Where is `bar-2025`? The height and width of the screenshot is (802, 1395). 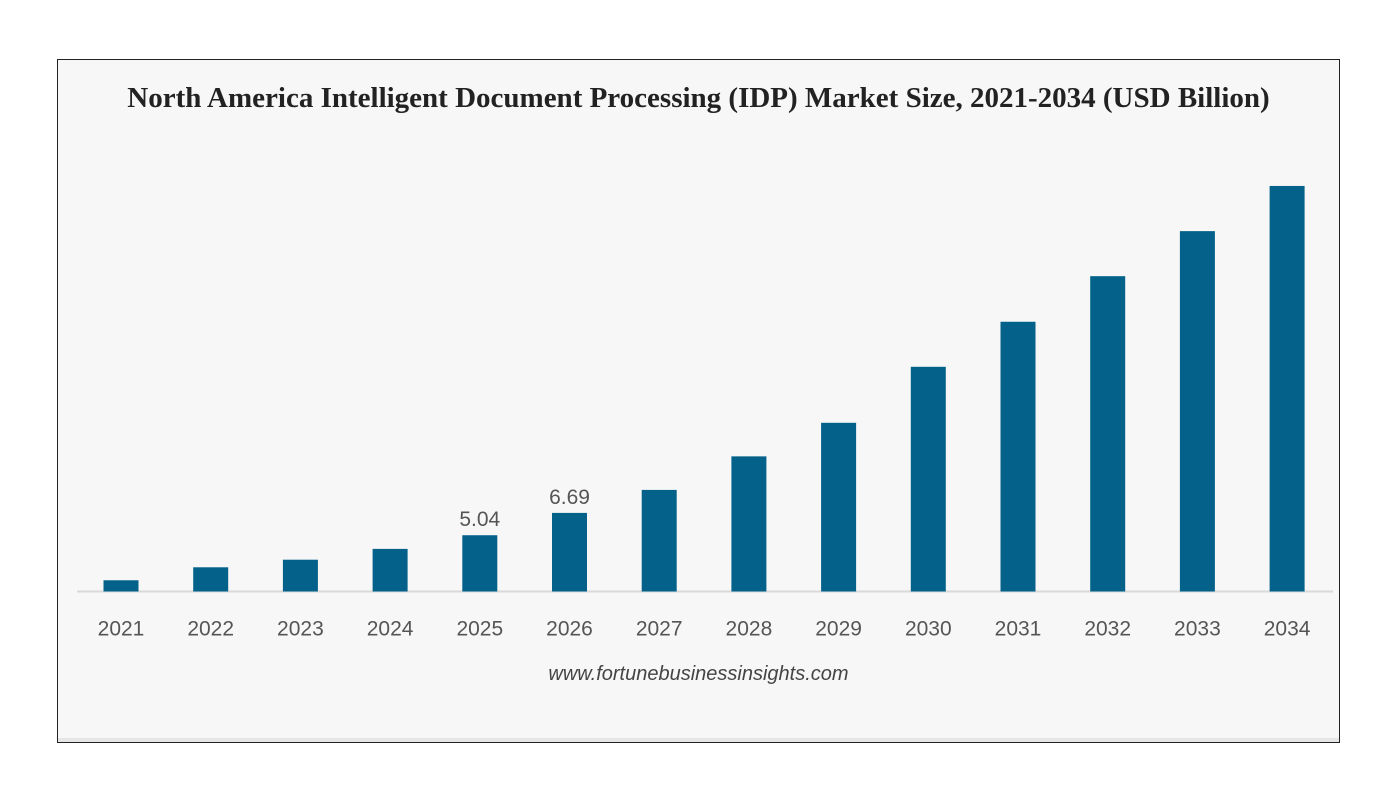
bar-2025 is located at coordinates (480, 563).